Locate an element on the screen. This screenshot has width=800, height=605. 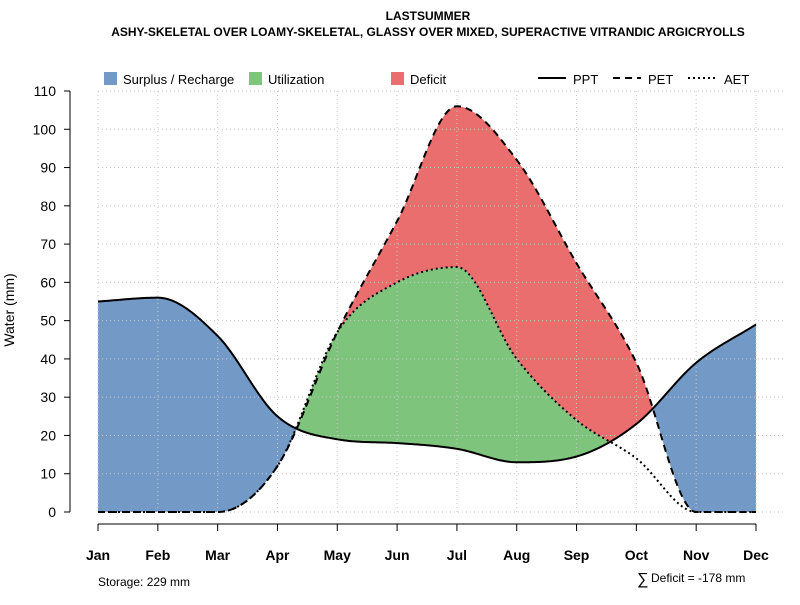
sum-symbol: ∑ is located at coordinates (642, 579).